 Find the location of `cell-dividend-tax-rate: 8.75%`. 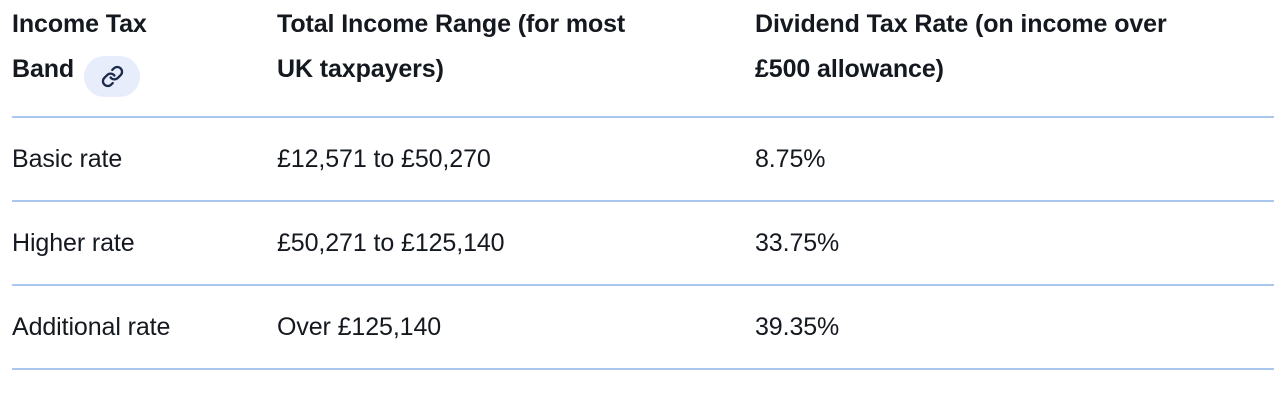

cell-dividend-tax-rate: 8.75% is located at coordinates (1014, 159).